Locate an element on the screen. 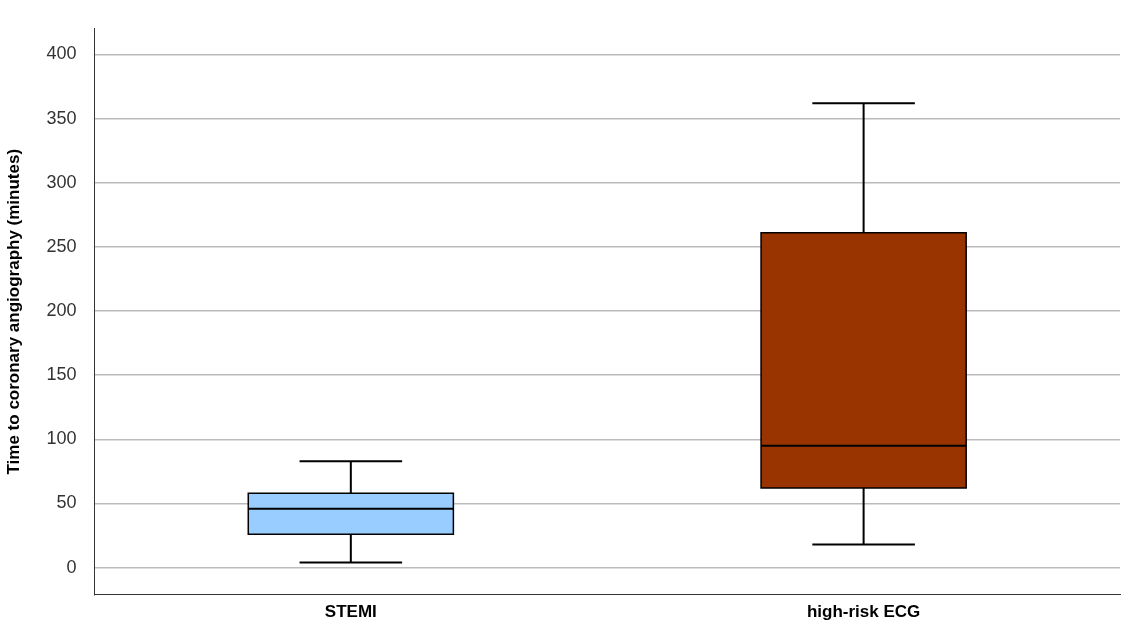  y-tick-label: 250 is located at coordinates (61, 245).